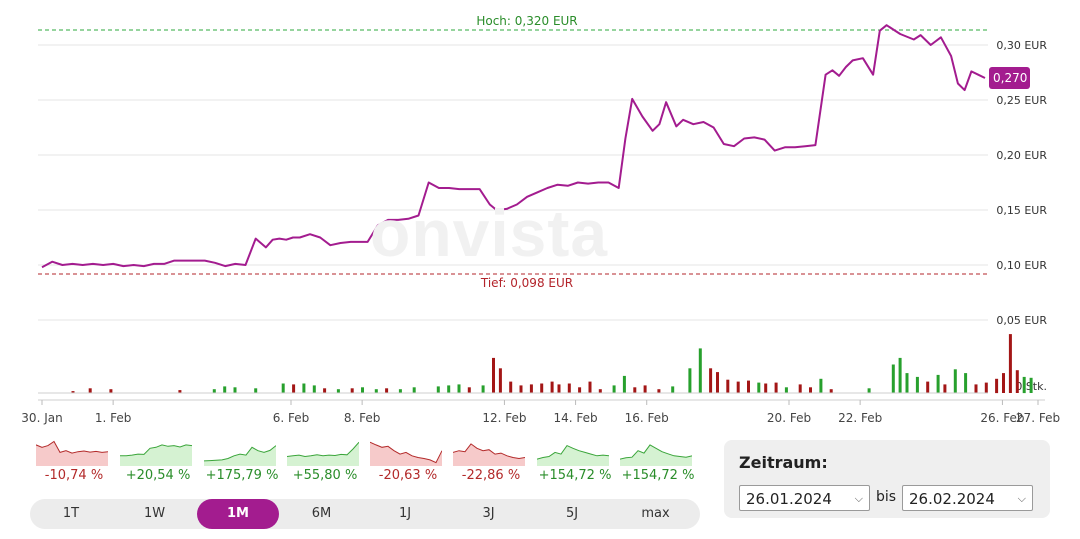 The height and width of the screenshot is (539, 1080). What do you see at coordinates (526, 21) in the screenshot?
I see `high-label: Hoch: 0,320 EUR` at bounding box center [526, 21].